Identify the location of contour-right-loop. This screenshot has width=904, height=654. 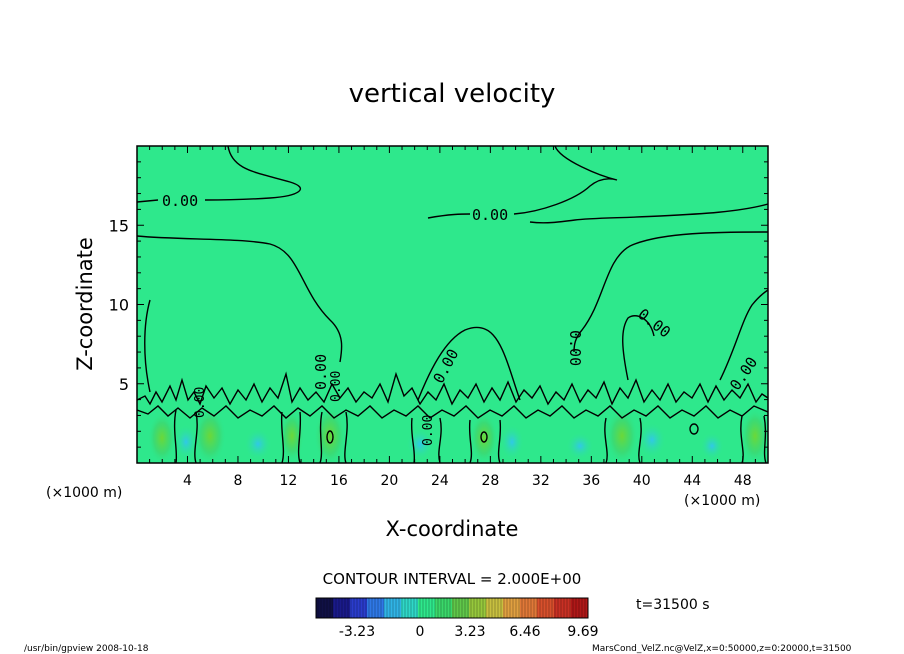
(638, 348).